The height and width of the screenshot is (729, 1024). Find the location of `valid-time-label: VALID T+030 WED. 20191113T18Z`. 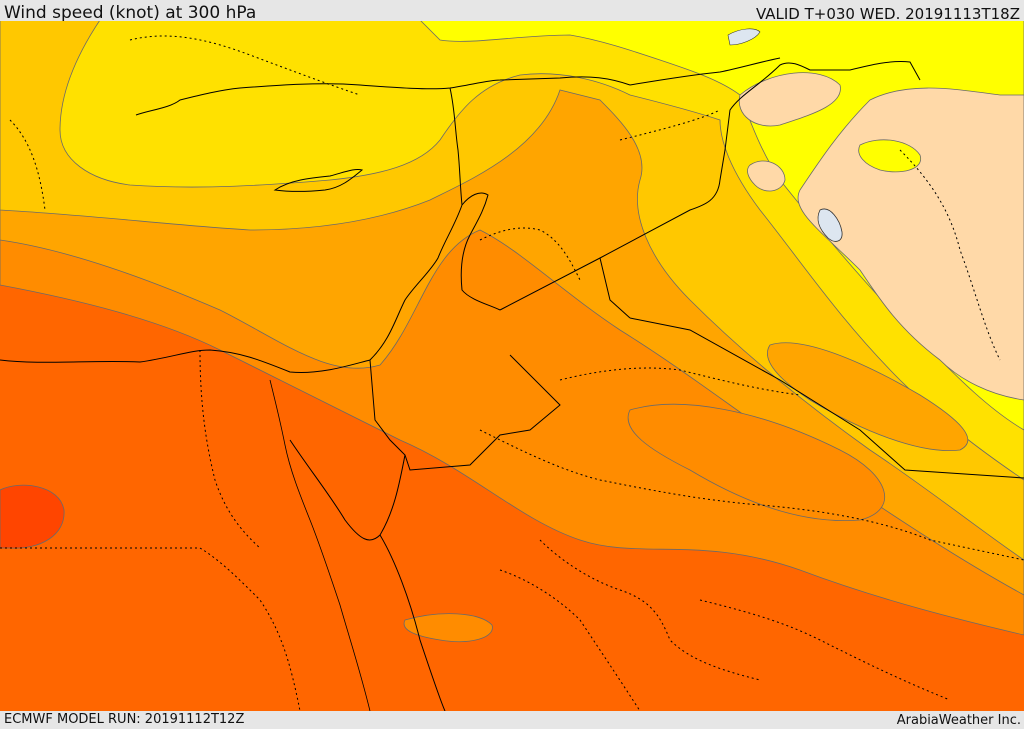

valid-time-label: VALID T+030 WED. 20191113T18Z is located at coordinates (887, 14).